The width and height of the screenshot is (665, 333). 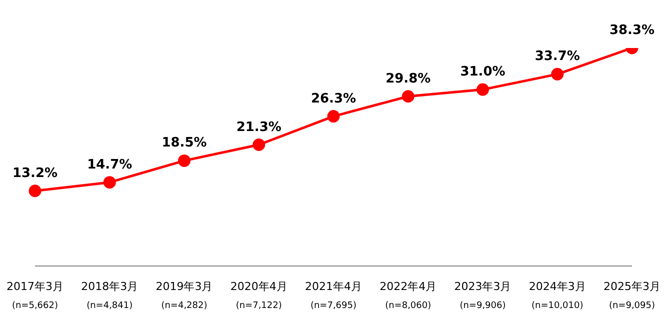 What do you see at coordinates (557, 295) in the screenshot?
I see `x-tick-label: 2024年3月 (n=10,010)` at bounding box center [557, 295].